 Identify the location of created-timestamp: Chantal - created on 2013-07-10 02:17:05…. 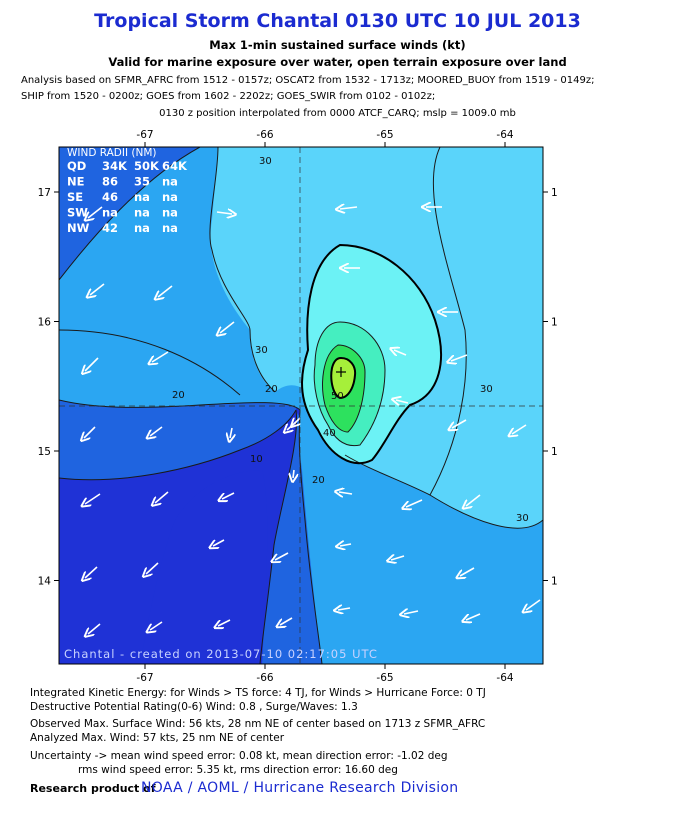
(221, 654).